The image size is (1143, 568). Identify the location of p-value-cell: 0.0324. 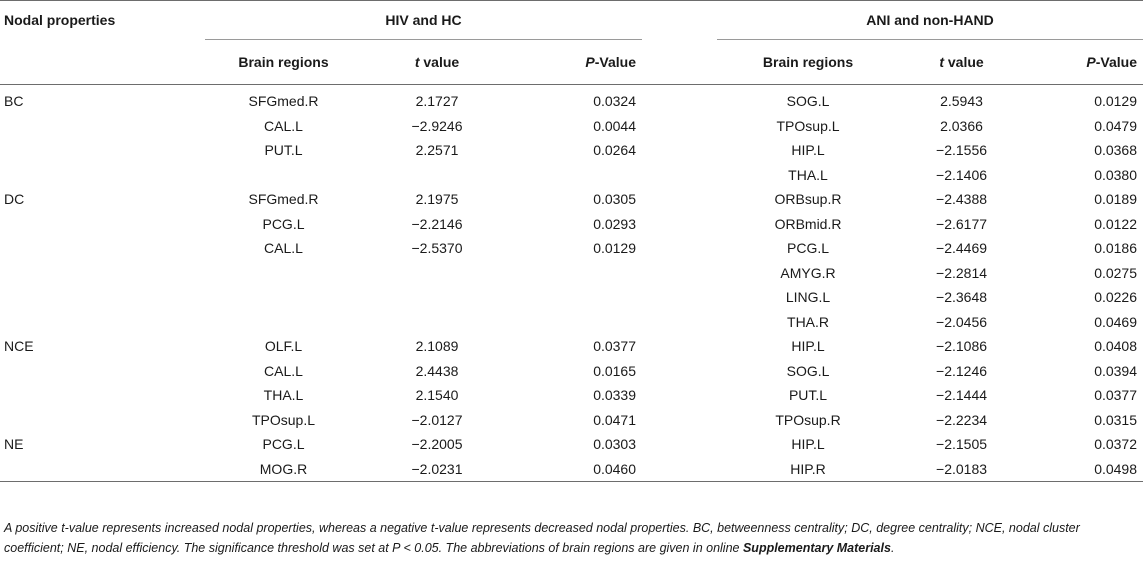
(615, 101).